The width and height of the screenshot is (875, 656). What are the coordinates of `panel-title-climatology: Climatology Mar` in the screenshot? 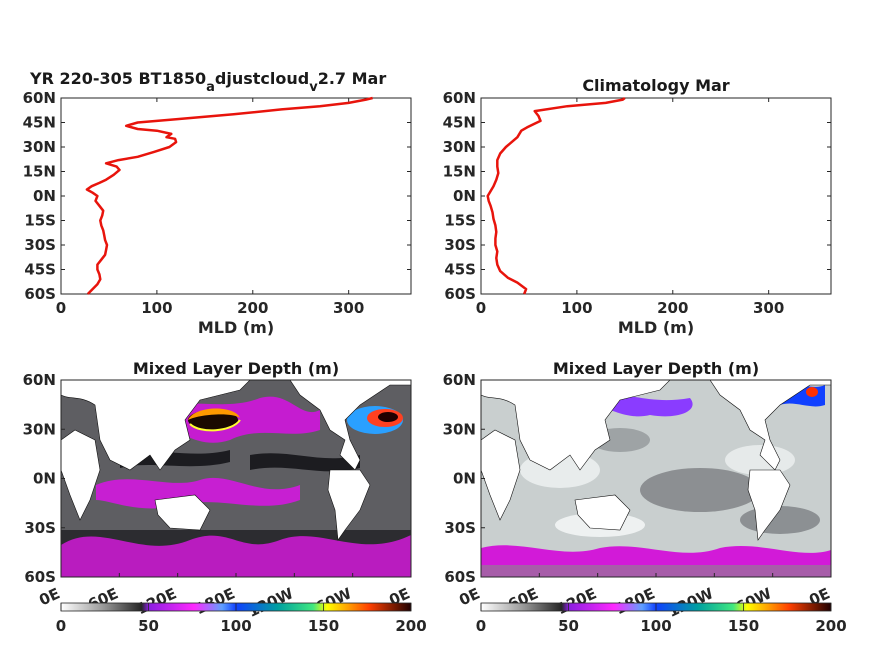 It's located at (655, 85).